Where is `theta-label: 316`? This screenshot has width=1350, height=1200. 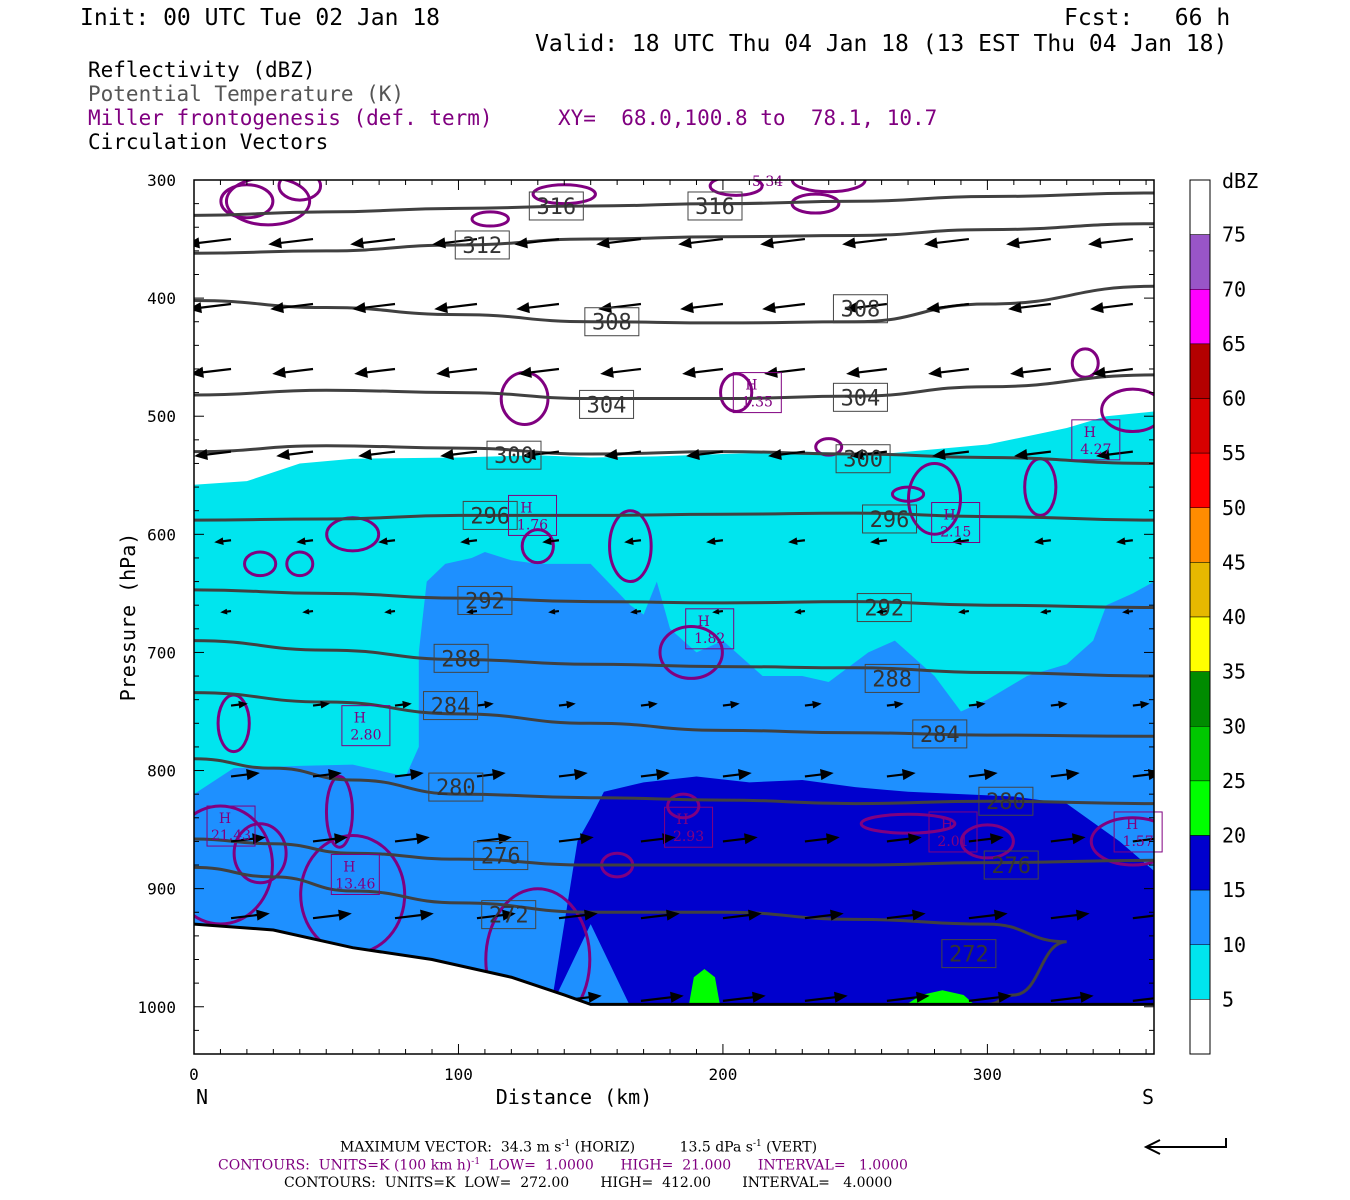
theta-label: 316 is located at coordinates (715, 207).